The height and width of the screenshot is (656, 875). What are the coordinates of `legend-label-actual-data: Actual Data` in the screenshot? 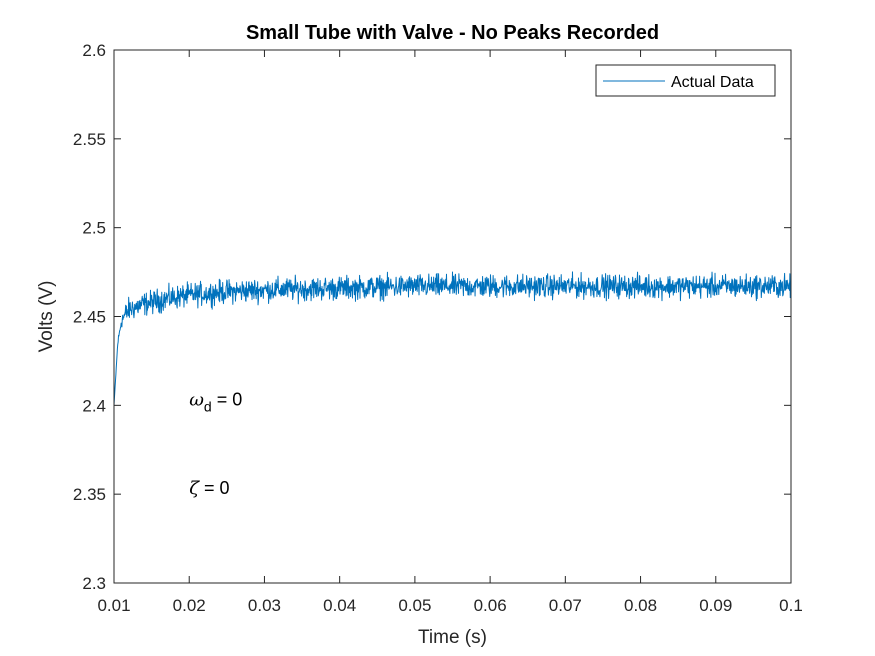 It's located at (712, 82).